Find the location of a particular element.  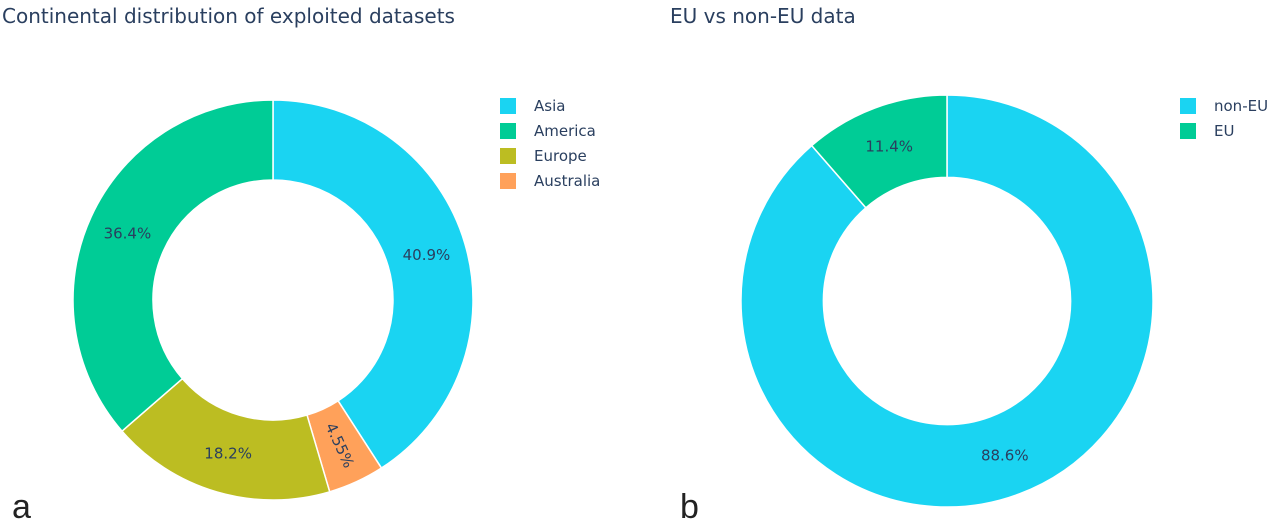

legend-swatch-asia is located at coordinates (508, 106).